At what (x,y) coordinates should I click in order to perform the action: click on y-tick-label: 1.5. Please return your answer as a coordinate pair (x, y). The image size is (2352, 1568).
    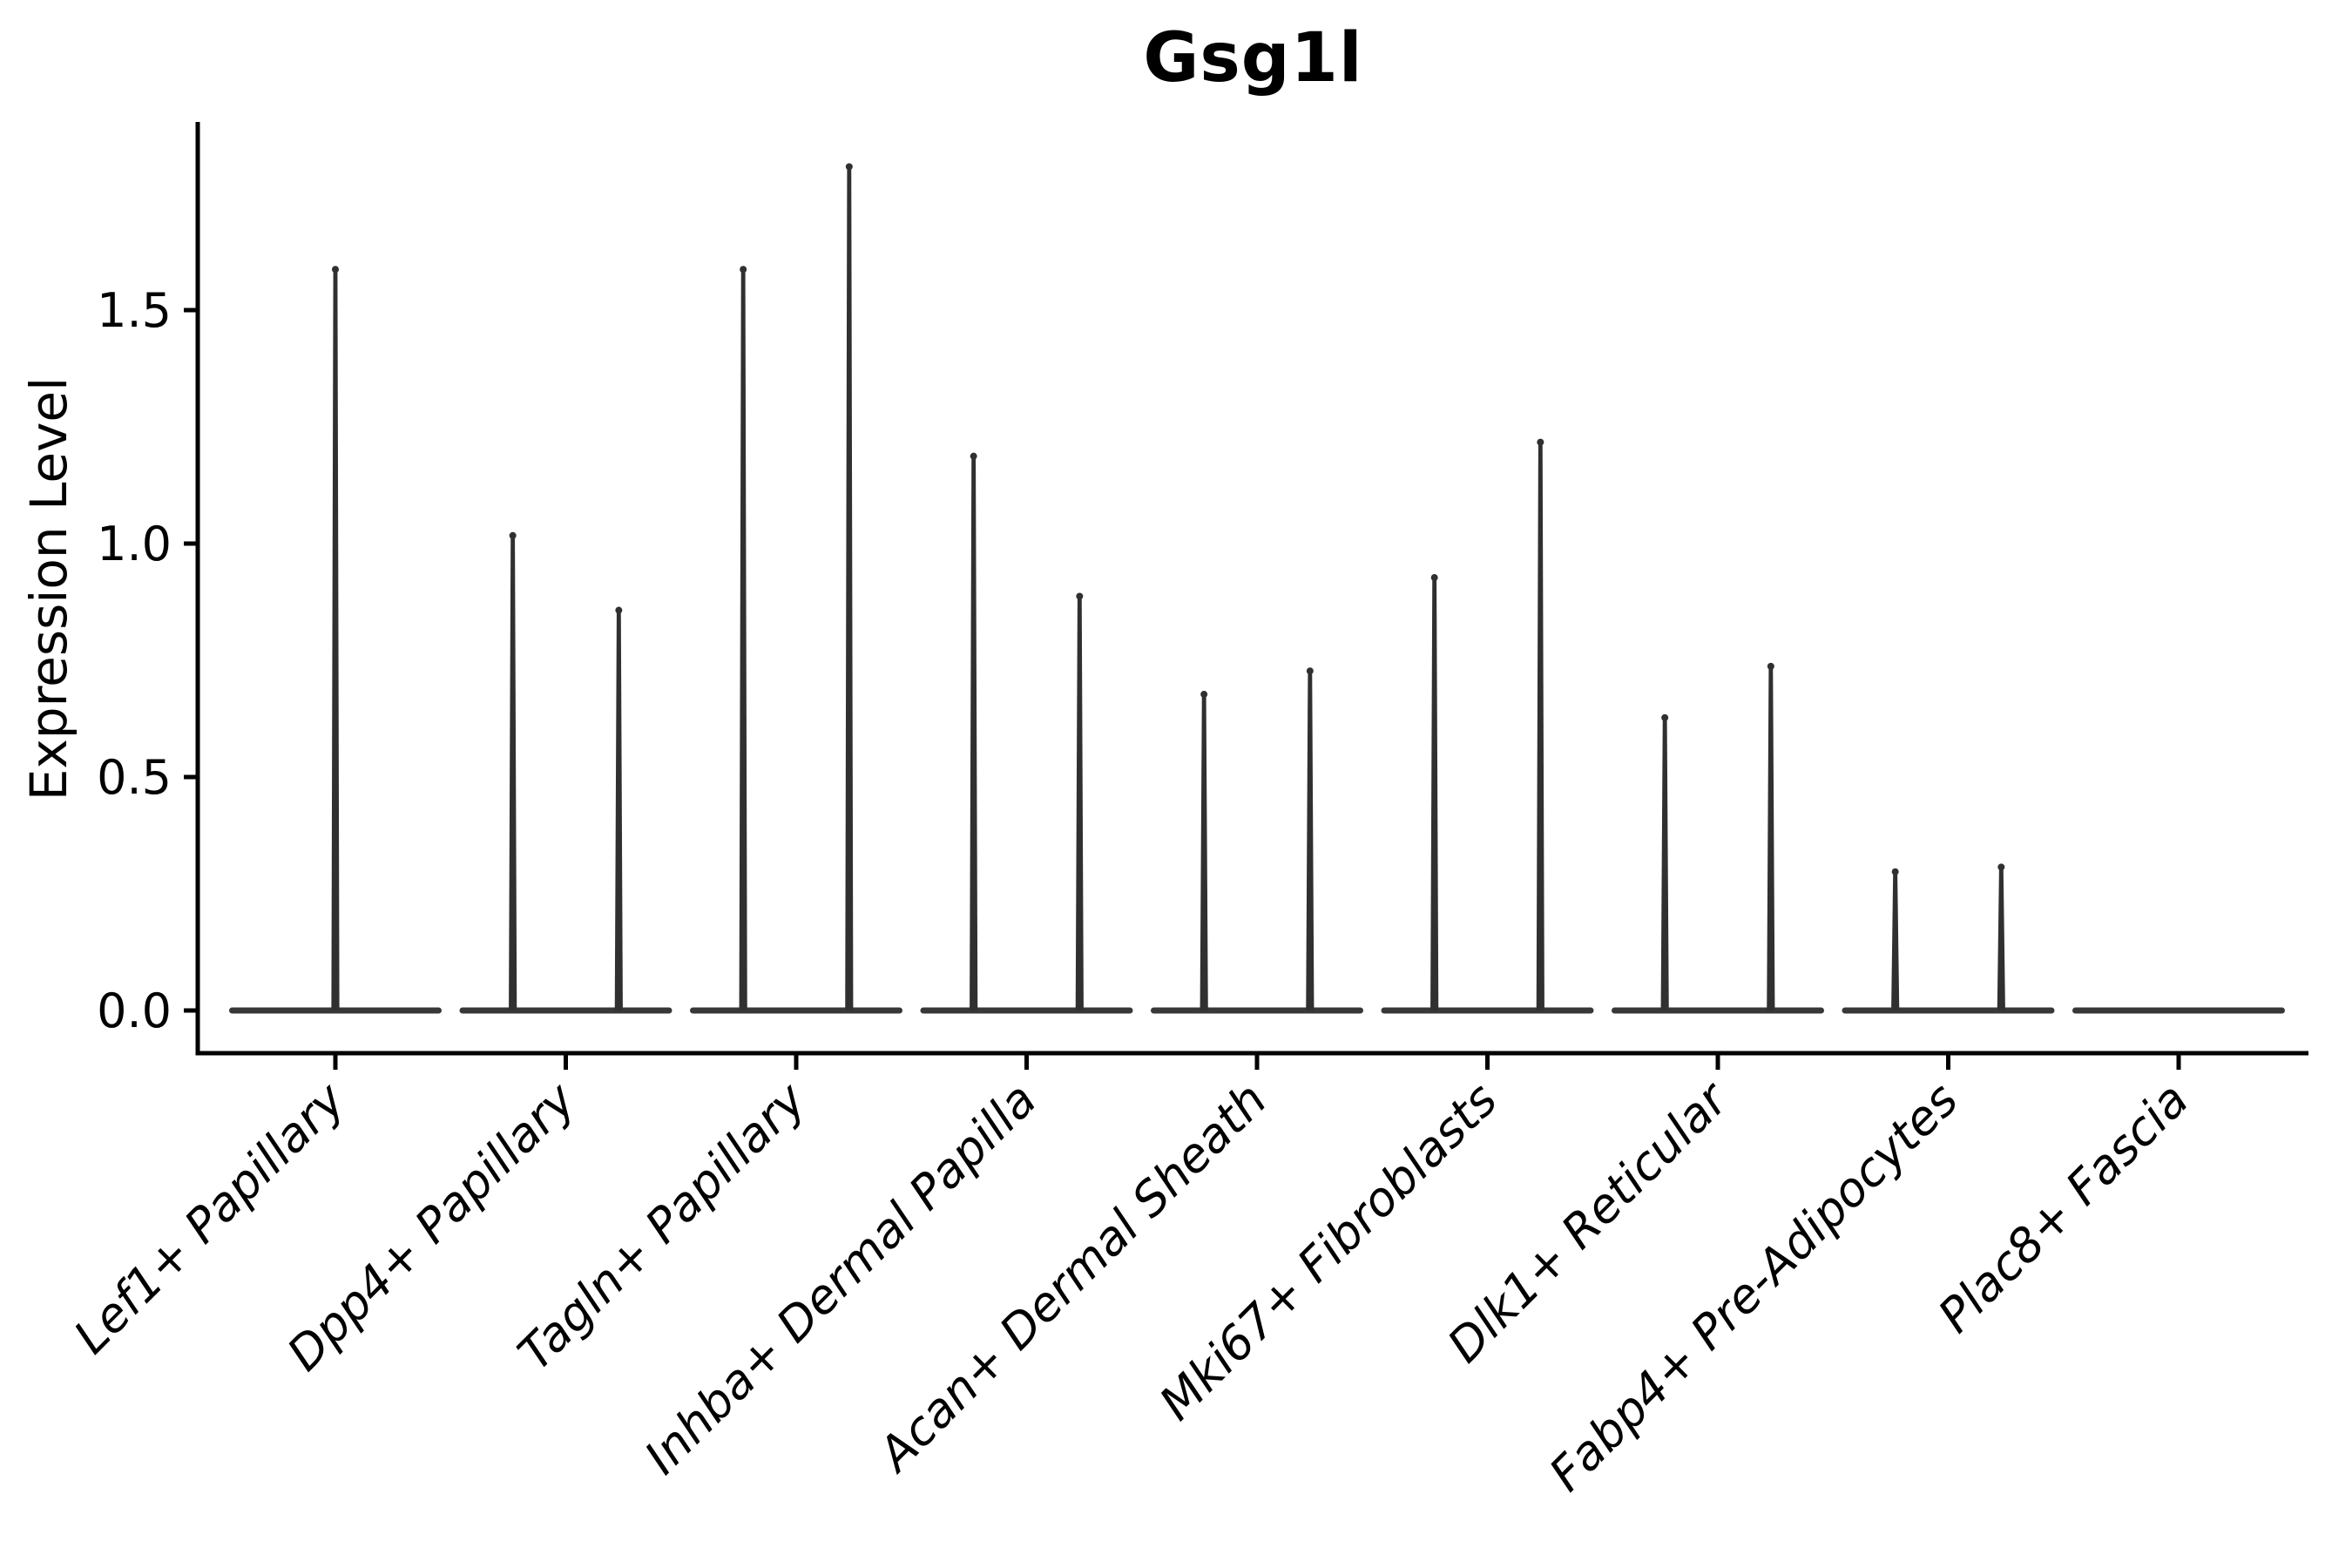
    Looking at the image, I should click on (134, 310).